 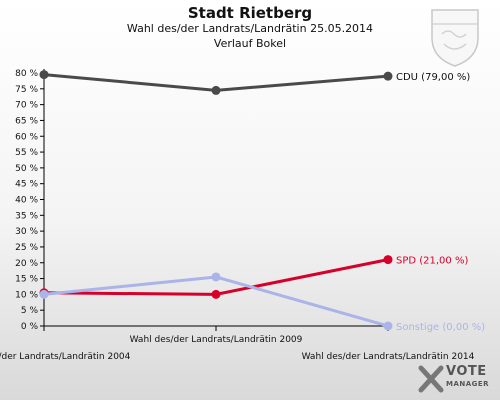 I want to click on y-tick-label: 30 %, so click(x=26, y=232).